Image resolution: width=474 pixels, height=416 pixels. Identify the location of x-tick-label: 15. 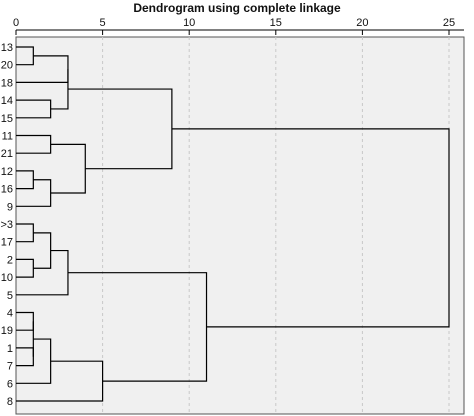
(276, 23).